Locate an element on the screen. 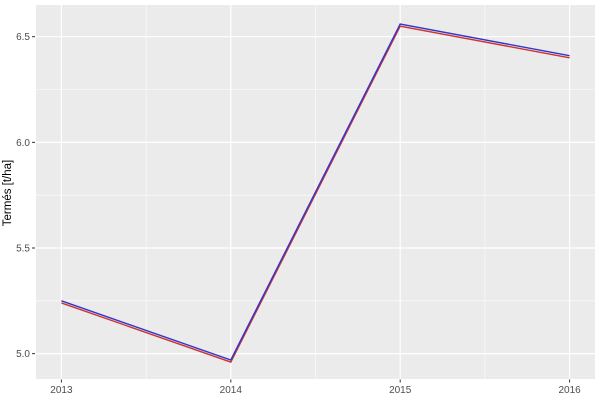 The width and height of the screenshot is (600, 400). y-tick-label: 5.5 is located at coordinates (23, 248).